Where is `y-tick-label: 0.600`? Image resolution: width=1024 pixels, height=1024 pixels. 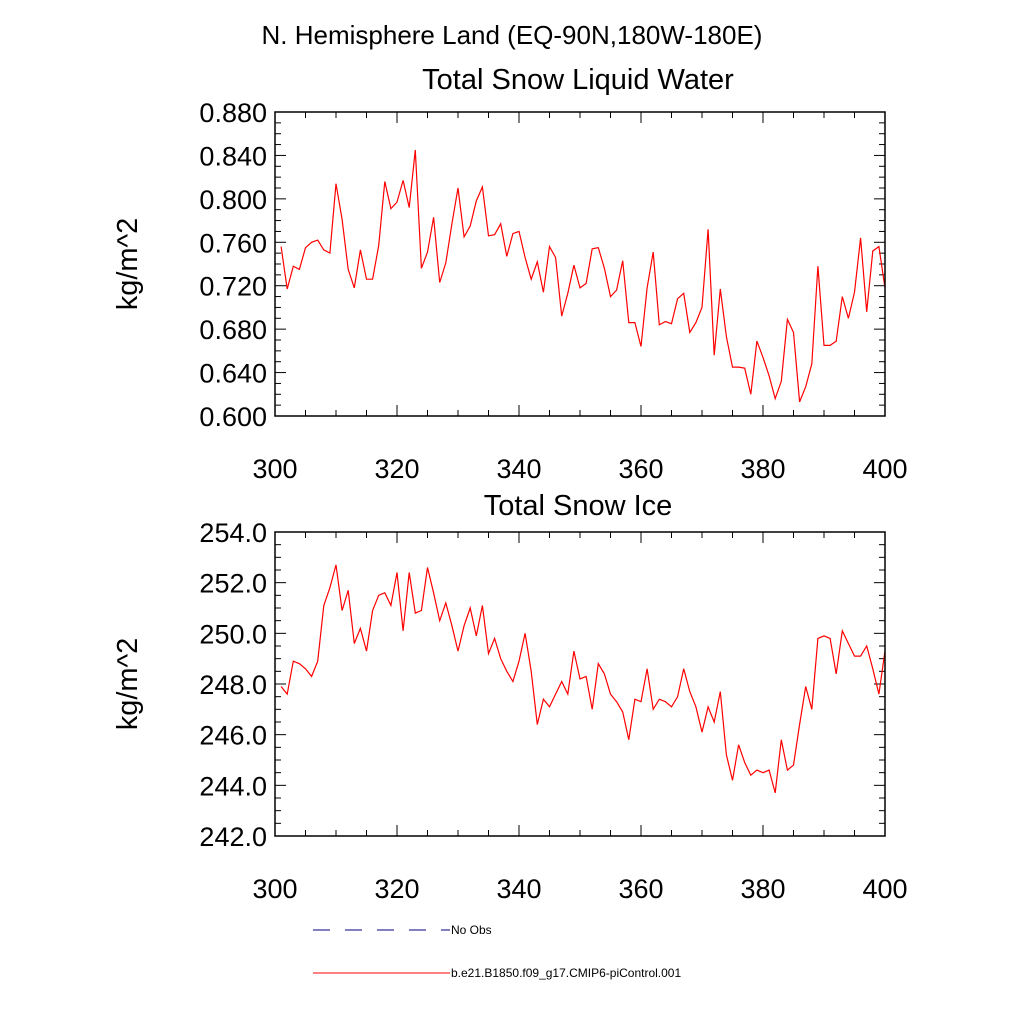
y-tick-label: 0.600 is located at coordinates (233, 417).